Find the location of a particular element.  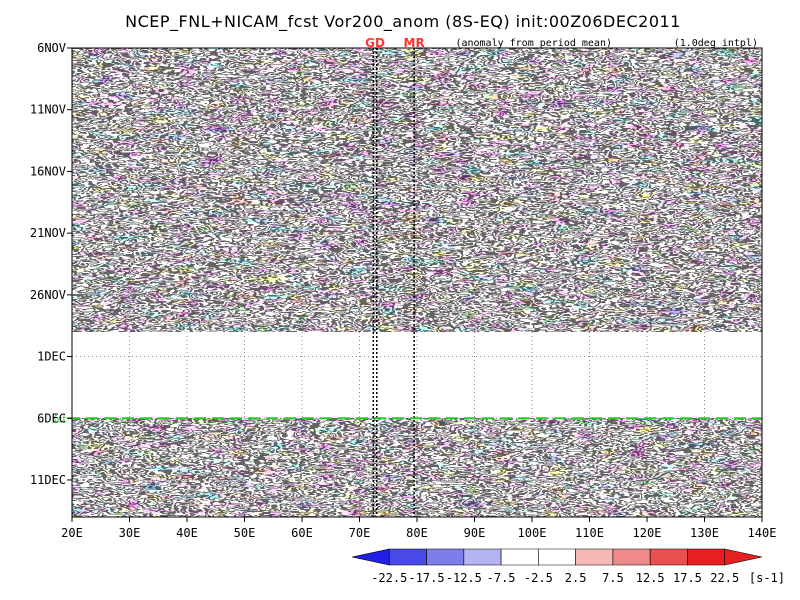

colorbar-tick-label: 7.5 is located at coordinates (613, 578).